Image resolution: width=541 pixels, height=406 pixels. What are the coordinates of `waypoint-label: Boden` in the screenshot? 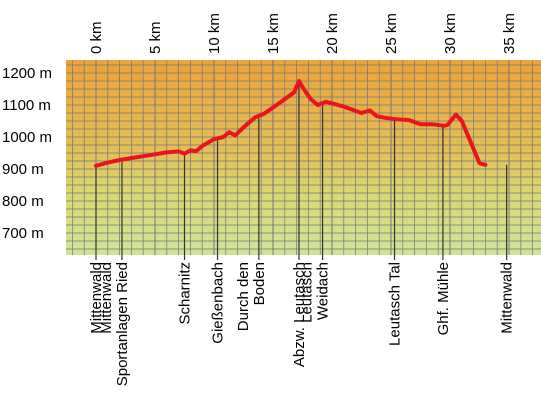 It's located at (259, 283).